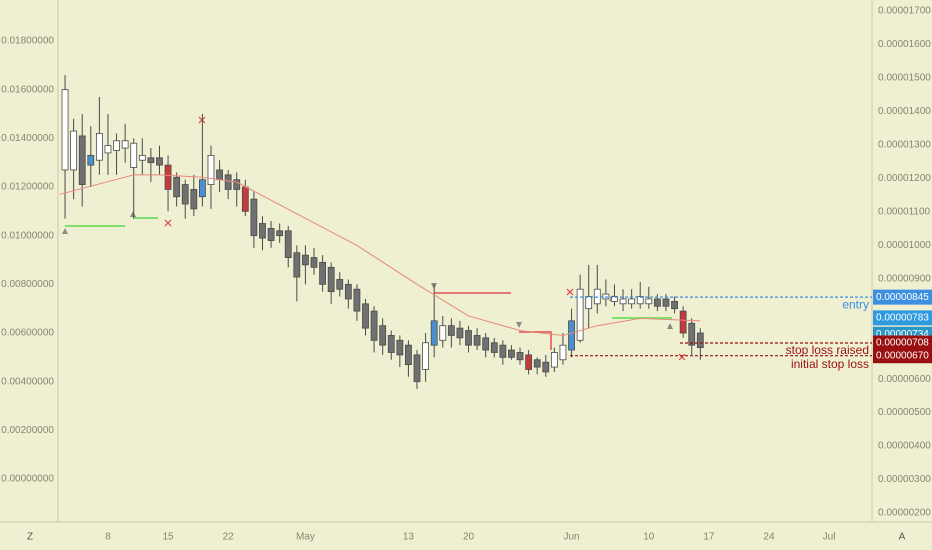 The width and height of the screenshot is (932, 550). Describe the element at coordinates (902, 537) in the screenshot. I see `scale-button: A` at that location.